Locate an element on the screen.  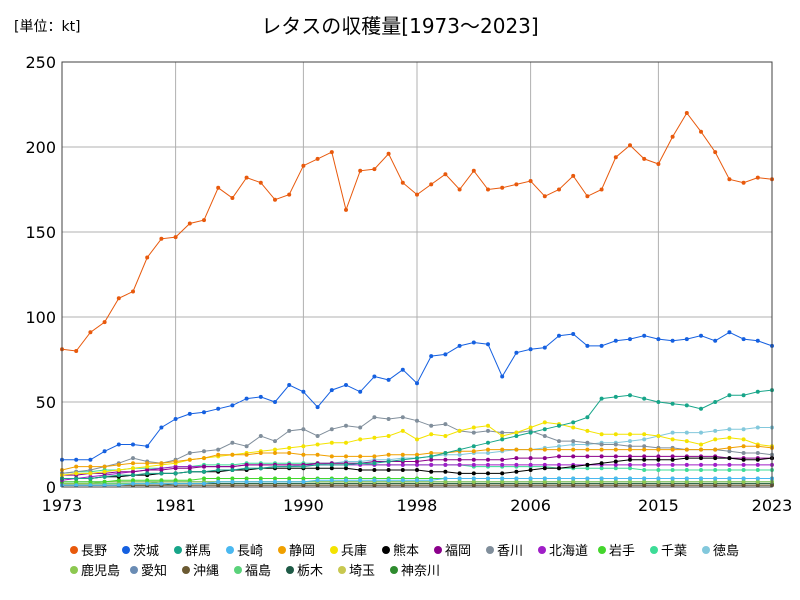
x-tick-label: 1981 is located at coordinates (175, 505).